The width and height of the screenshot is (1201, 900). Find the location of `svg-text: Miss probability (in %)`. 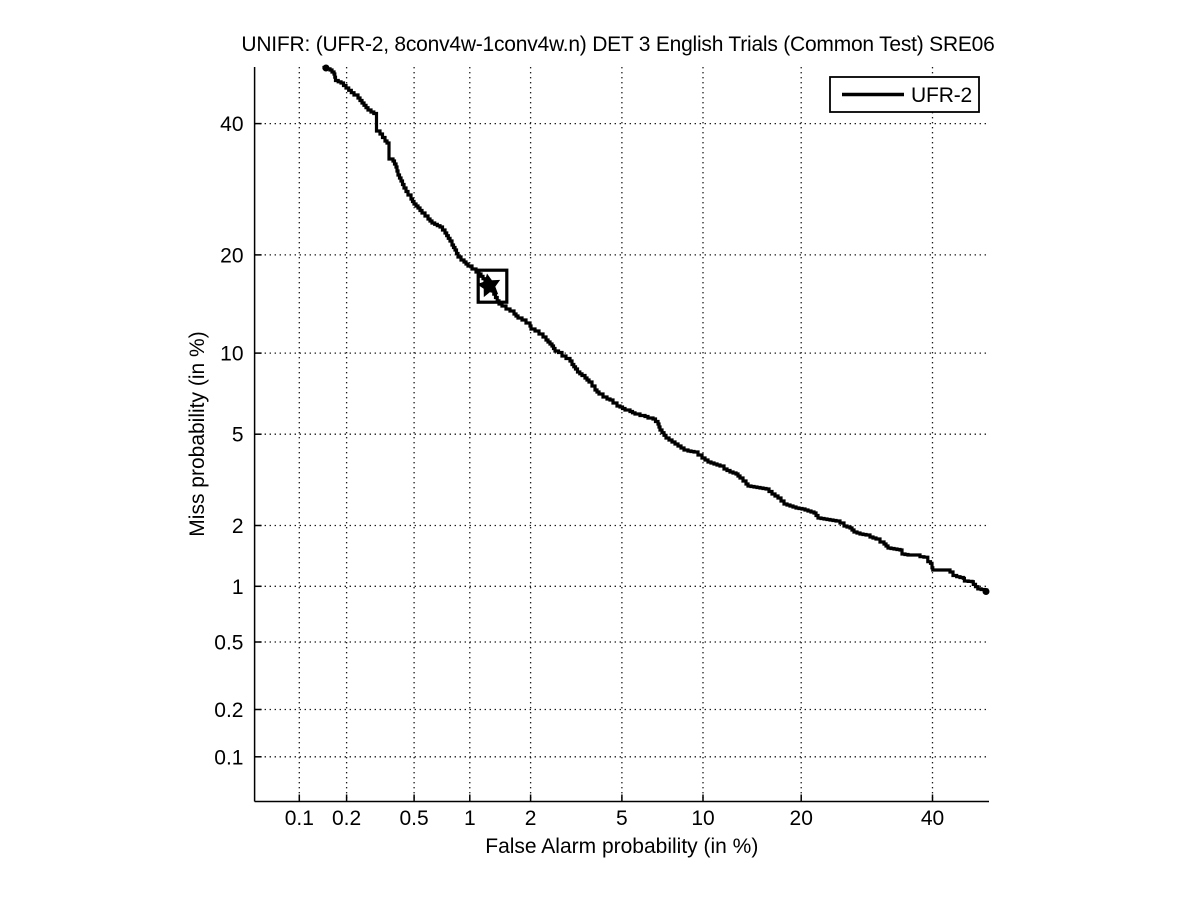

svg-text: Miss probability (in %) is located at coordinates (197, 433).